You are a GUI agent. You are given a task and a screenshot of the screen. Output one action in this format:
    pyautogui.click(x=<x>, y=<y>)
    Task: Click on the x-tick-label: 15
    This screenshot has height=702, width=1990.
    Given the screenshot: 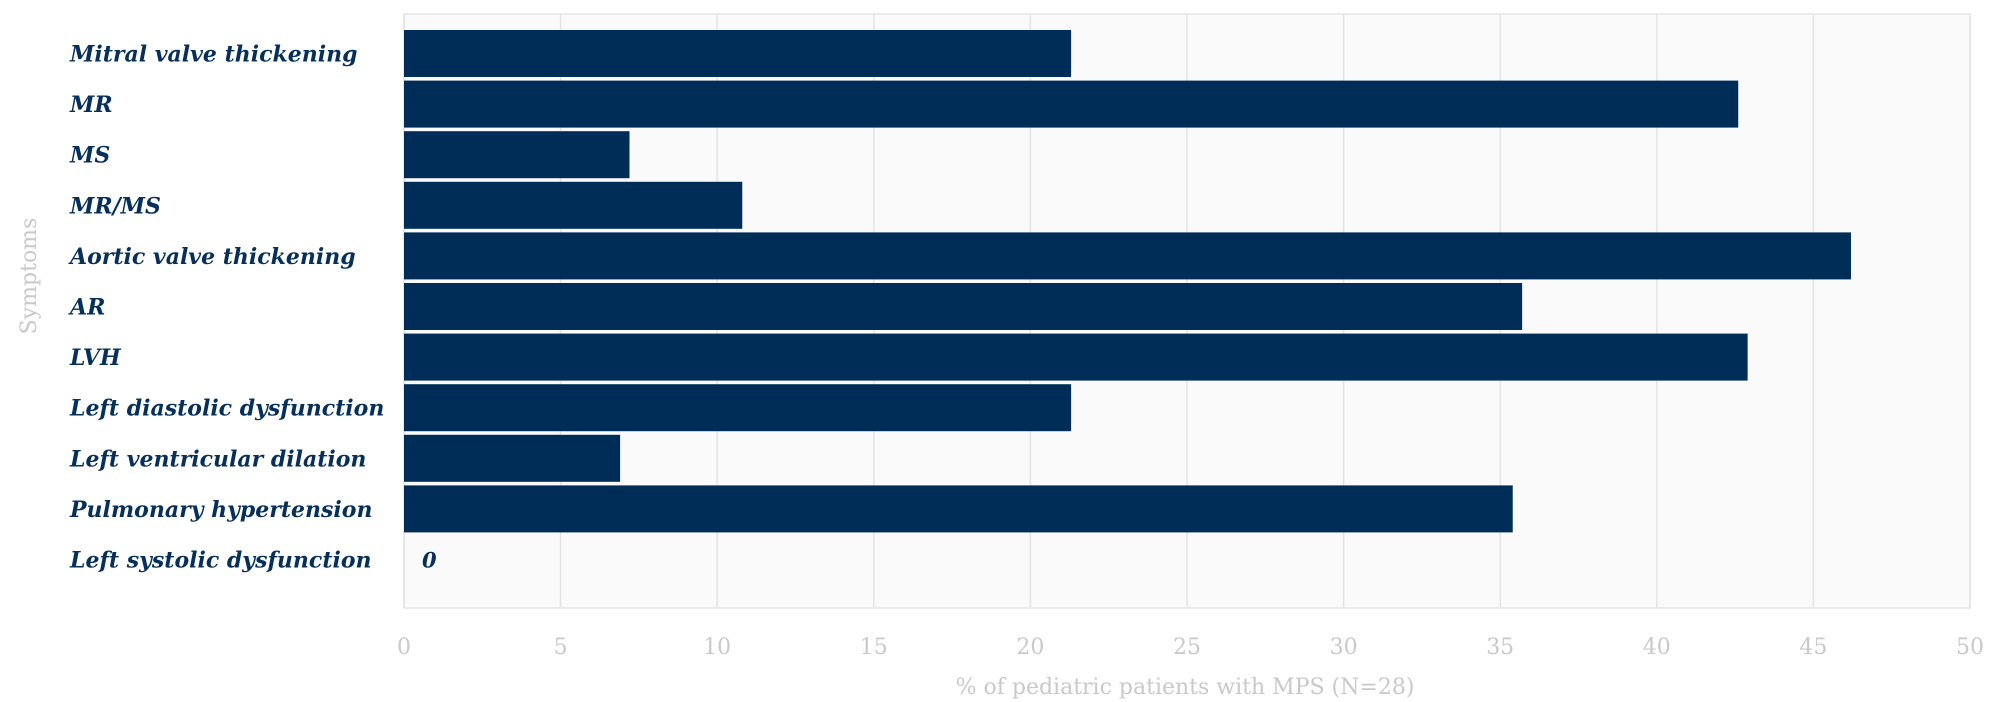 What is the action you would take?
    pyautogui.click(x=874, y=647)
    